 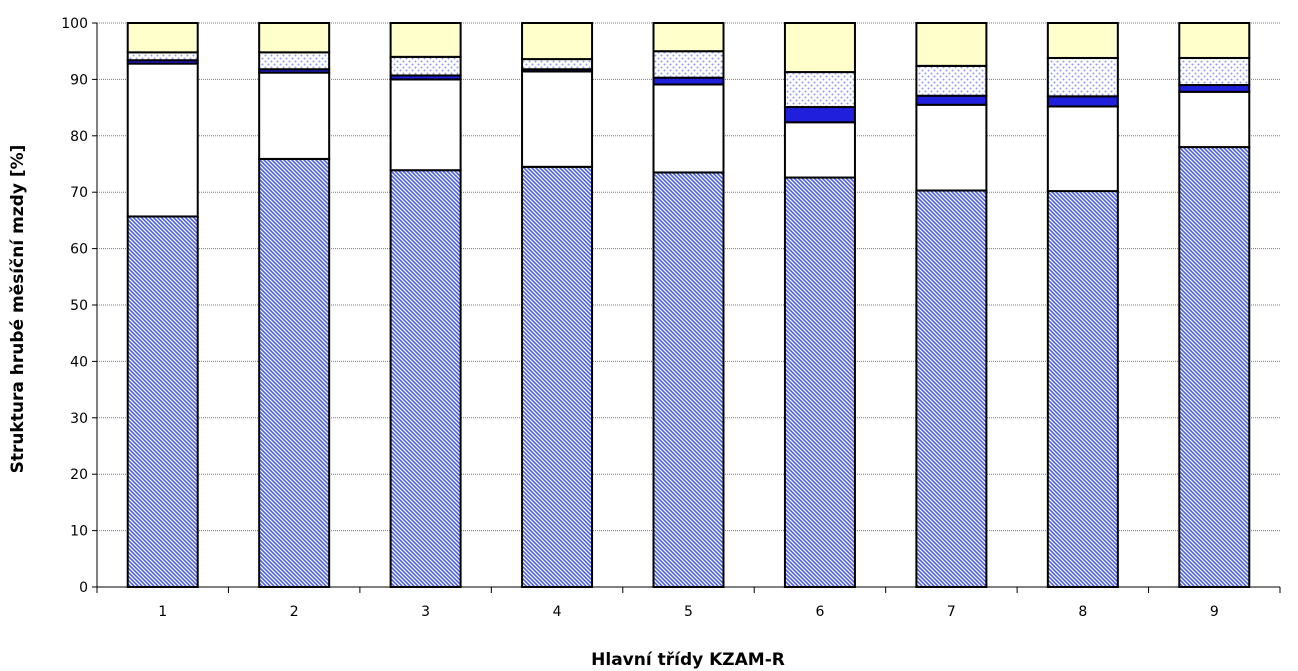 I want to click on x-tick-label: 4, so click(x=557, y=612).